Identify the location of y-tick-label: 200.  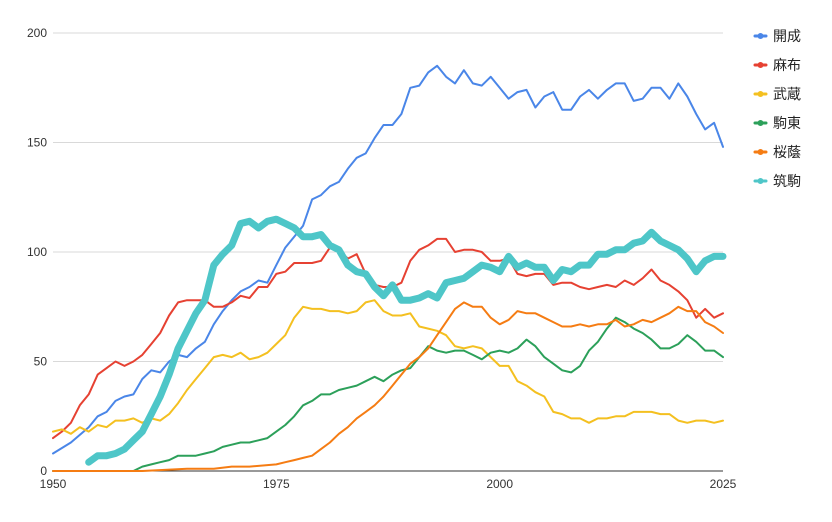
(37, 33).